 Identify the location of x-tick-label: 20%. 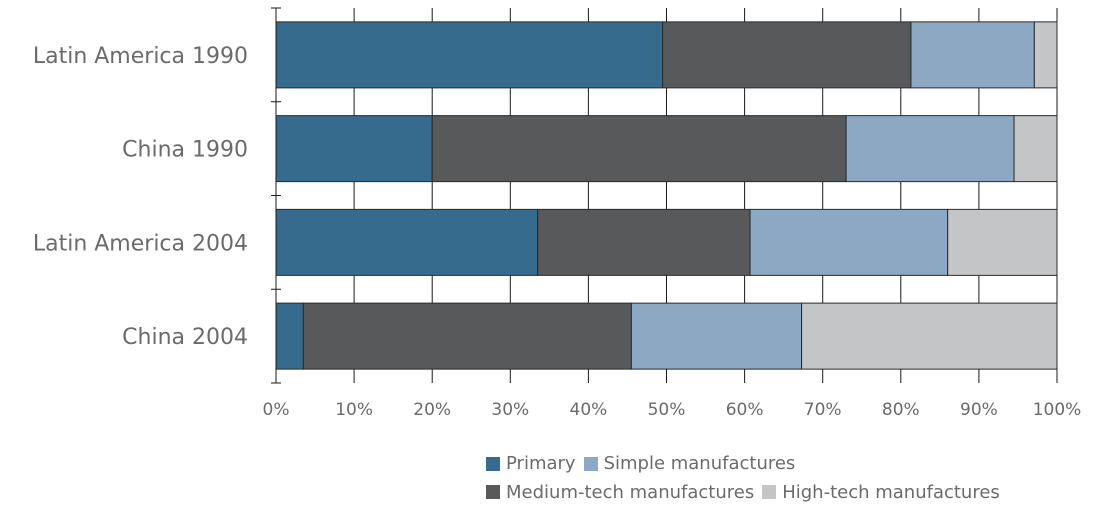
(432, 410).